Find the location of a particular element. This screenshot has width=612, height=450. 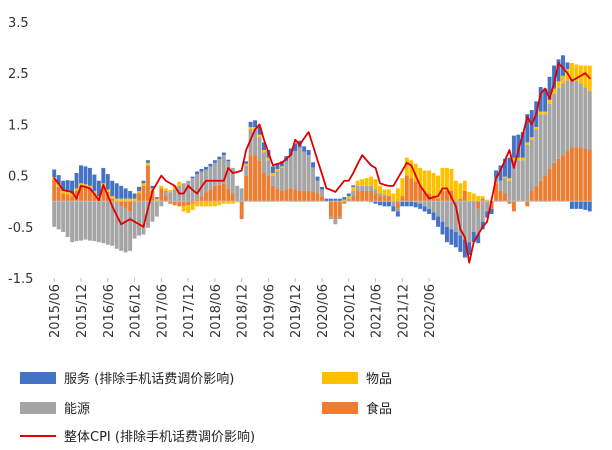

x-tick-label: 2021/12 is located at coordinates (403, 311).